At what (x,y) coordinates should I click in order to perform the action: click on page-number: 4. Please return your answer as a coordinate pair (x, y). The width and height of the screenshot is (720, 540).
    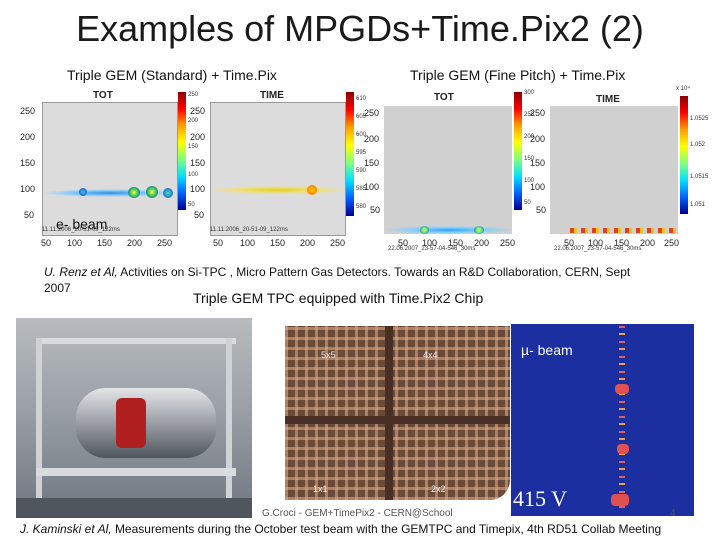
    Looking at the image, I should click on (673, 513).